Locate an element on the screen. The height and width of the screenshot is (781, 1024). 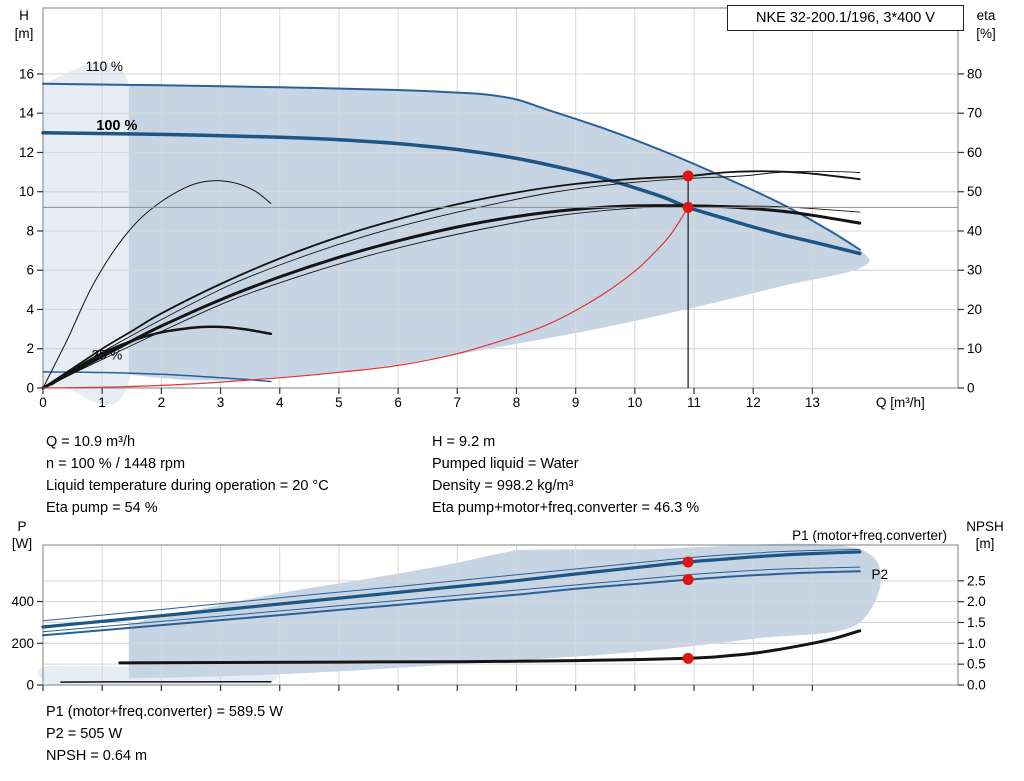
svg-text: NPSH is located at coordinates (985, 526).